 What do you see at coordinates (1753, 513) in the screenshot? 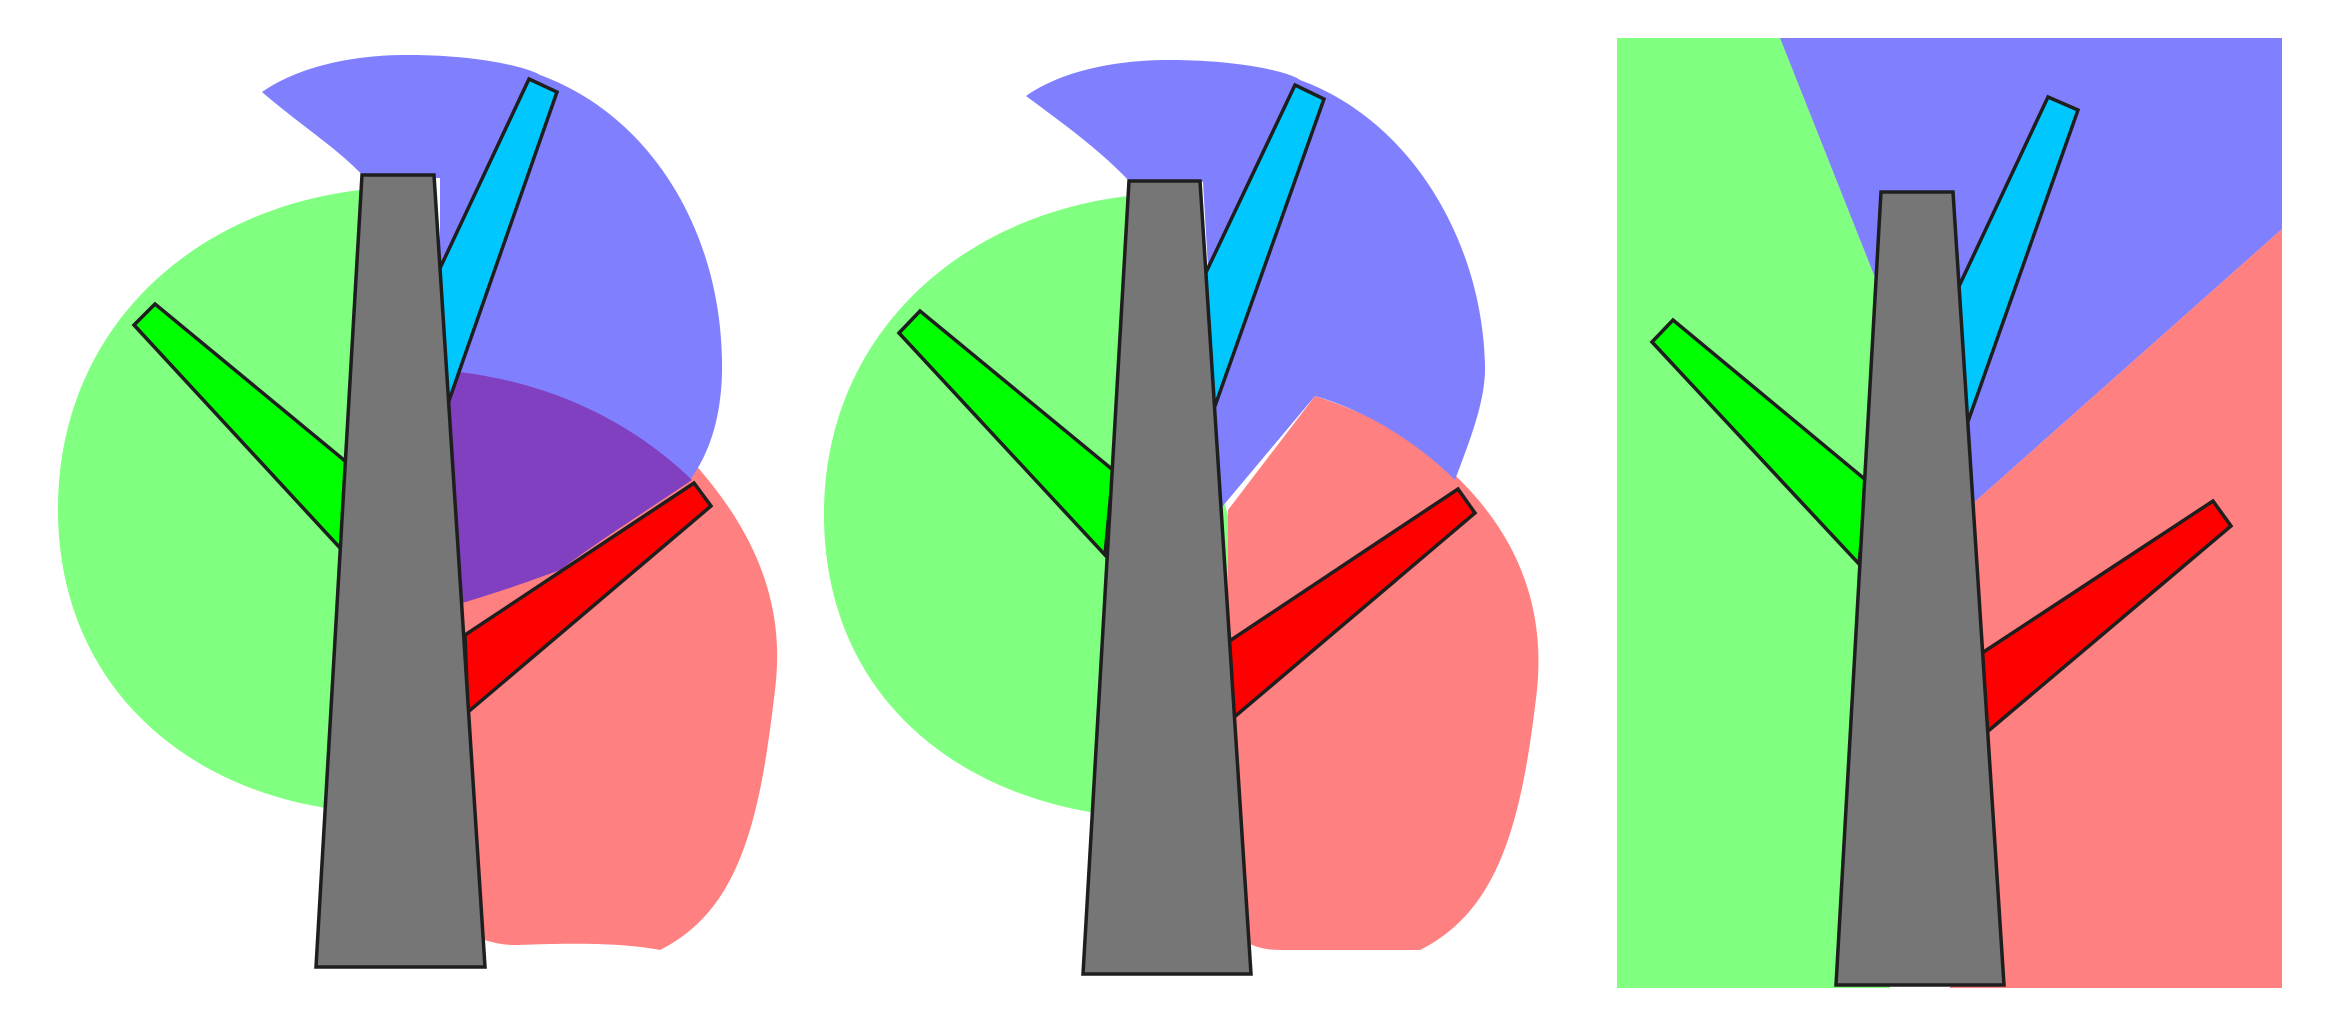
I see `green-region` at bounding box center [1753, 513].